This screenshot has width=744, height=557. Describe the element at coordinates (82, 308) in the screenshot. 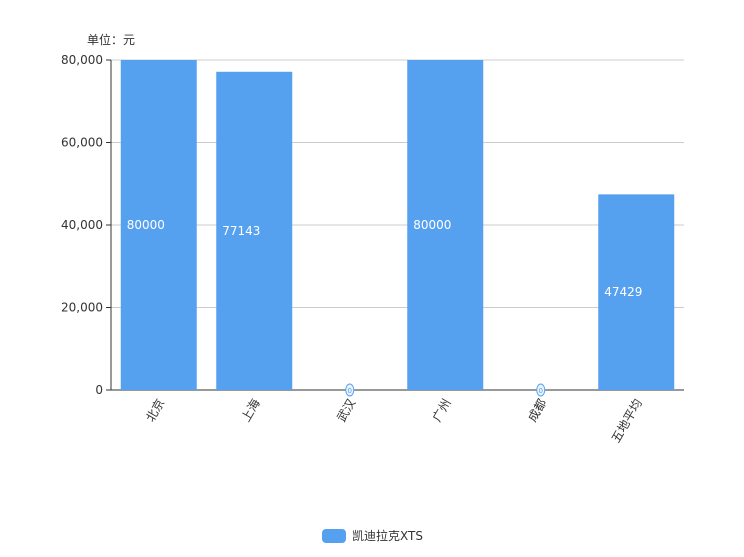

I see `y-tick-label: 20,000` at that location.